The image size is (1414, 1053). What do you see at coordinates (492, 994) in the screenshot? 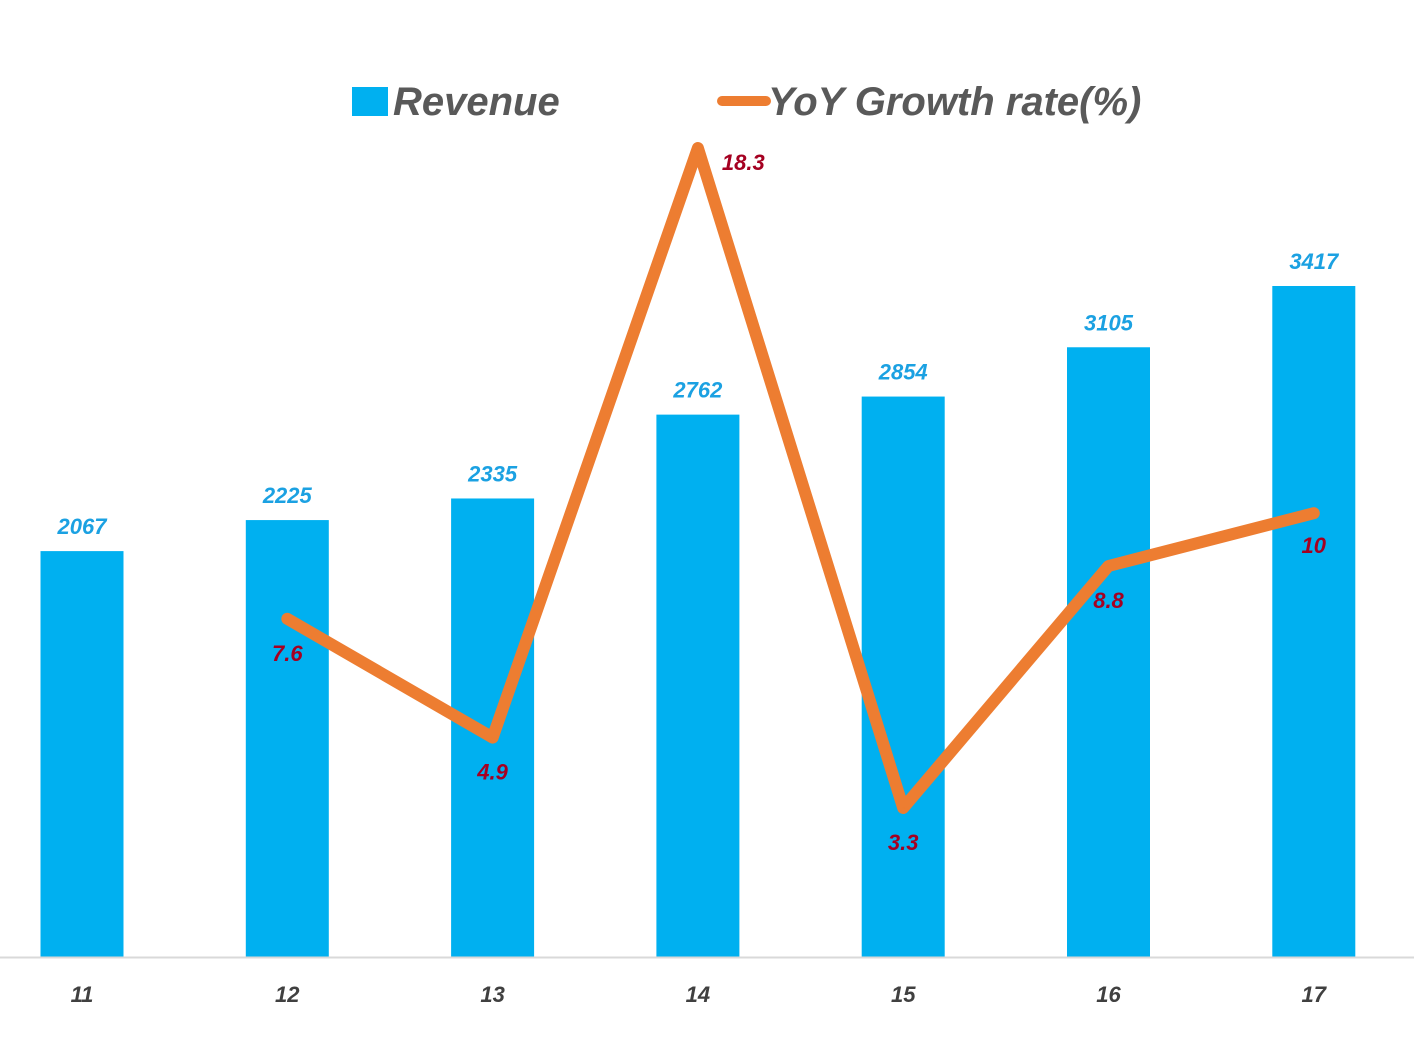
I see `x-tick-label-13: 13` at bounding box center [492, 994].